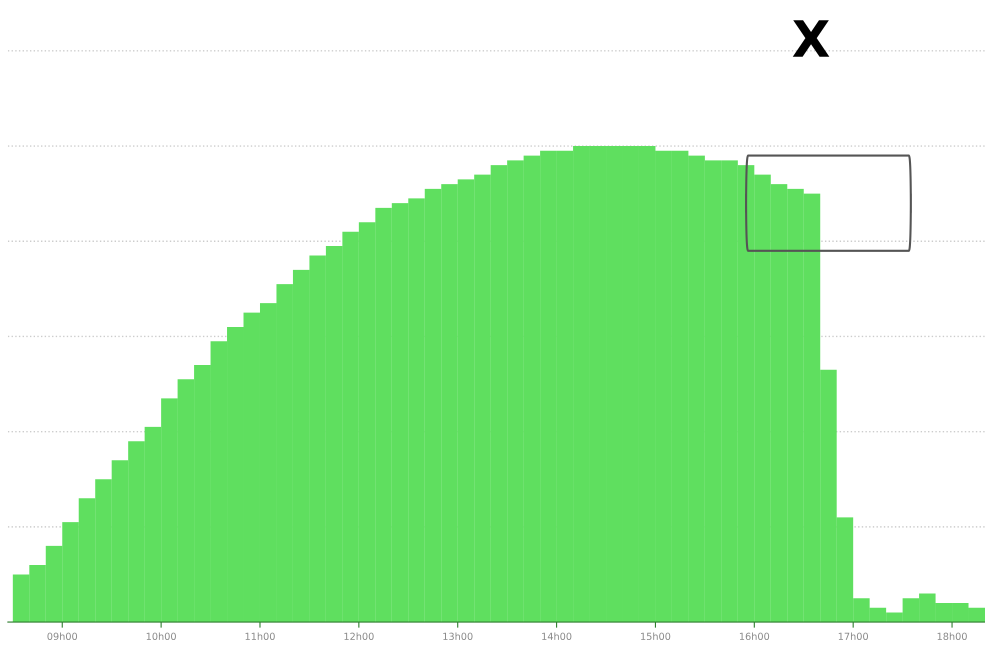 The image size is (985, 648). I want to click on x-tick-label: 11h00, so click(260, 636).